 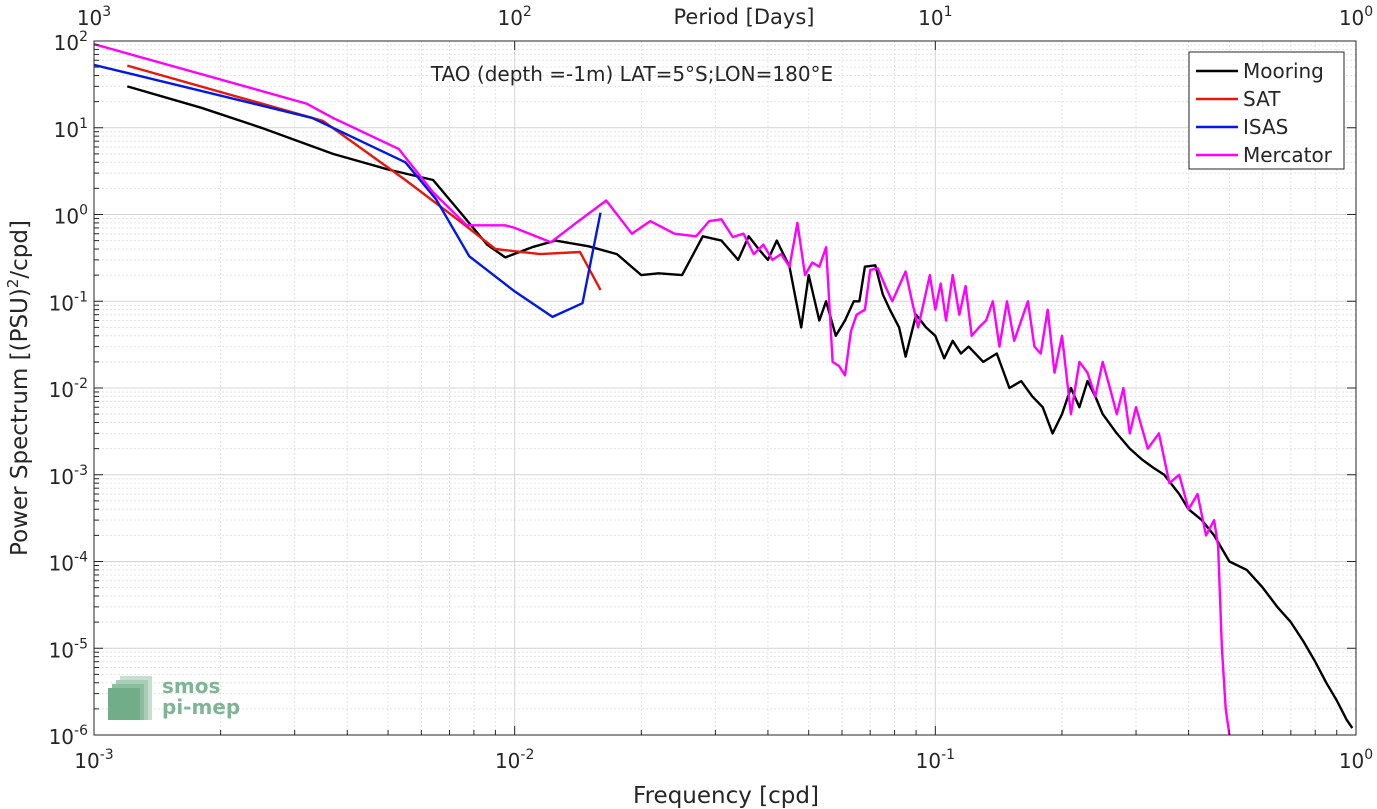 I want to click on top-tick-label-exp: 0, so click(x=1368, y=12).